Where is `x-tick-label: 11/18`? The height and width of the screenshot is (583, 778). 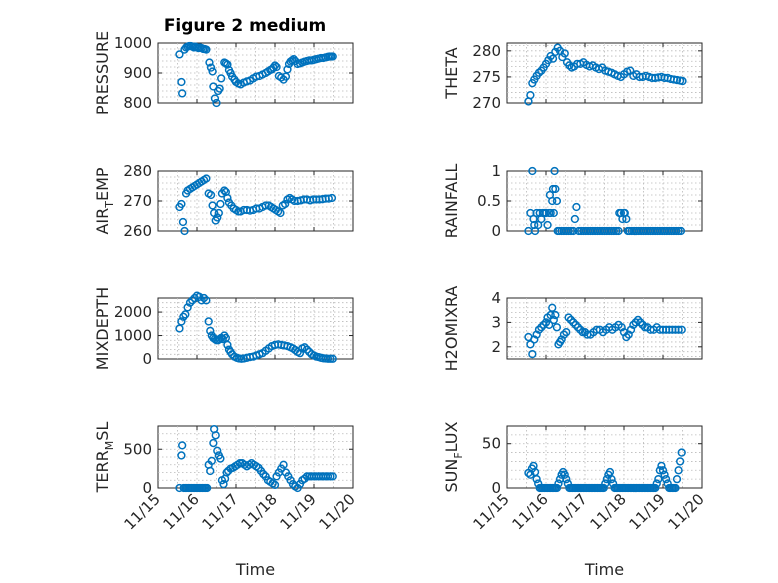
x-tick-label: 11/18 is located at coordinates (608, 511).